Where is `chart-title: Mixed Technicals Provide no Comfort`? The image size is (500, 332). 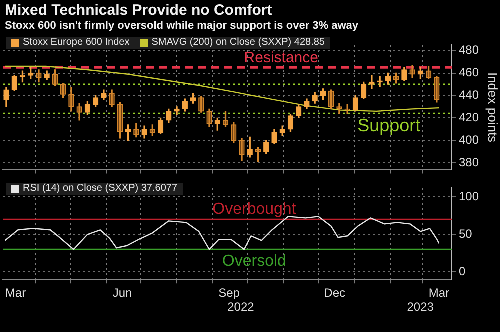
chart-title: Mixed Technicals Provide no Comfort is located at coordinates (138, 10).